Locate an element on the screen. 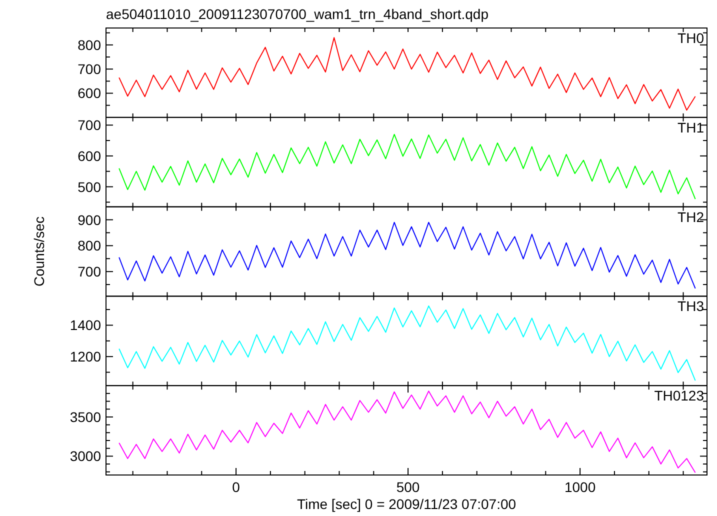 The image size is (717, 516). x-tick-label: 500 is located at coordinates (408, 487).